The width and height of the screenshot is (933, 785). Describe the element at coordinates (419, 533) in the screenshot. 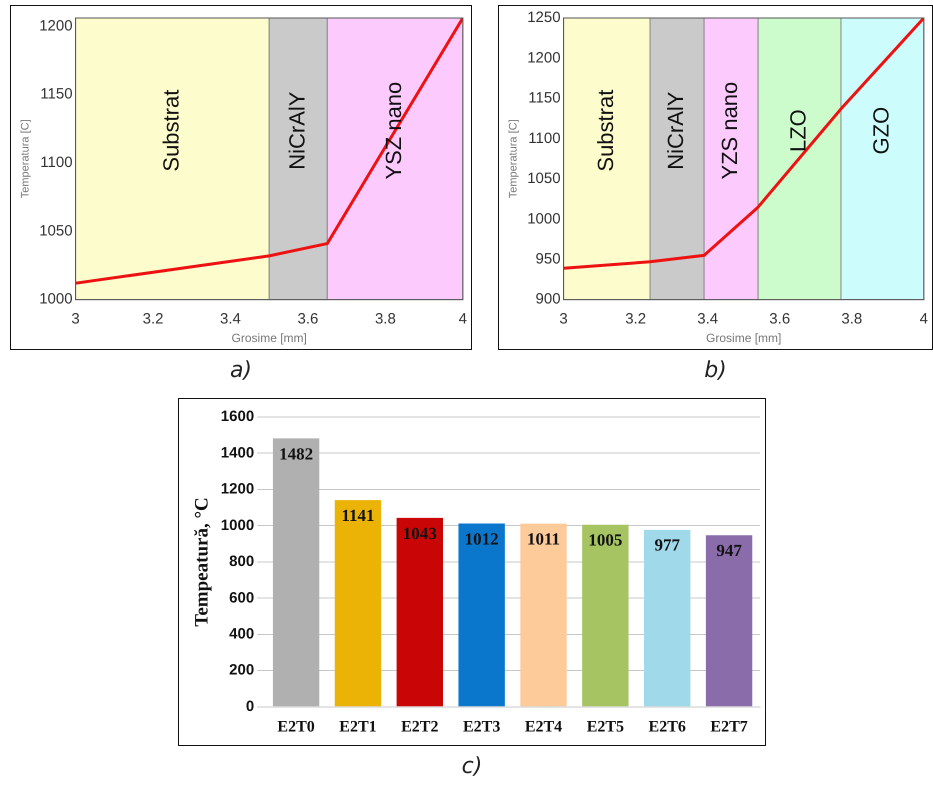

I see `data-label: 1043` at that location.